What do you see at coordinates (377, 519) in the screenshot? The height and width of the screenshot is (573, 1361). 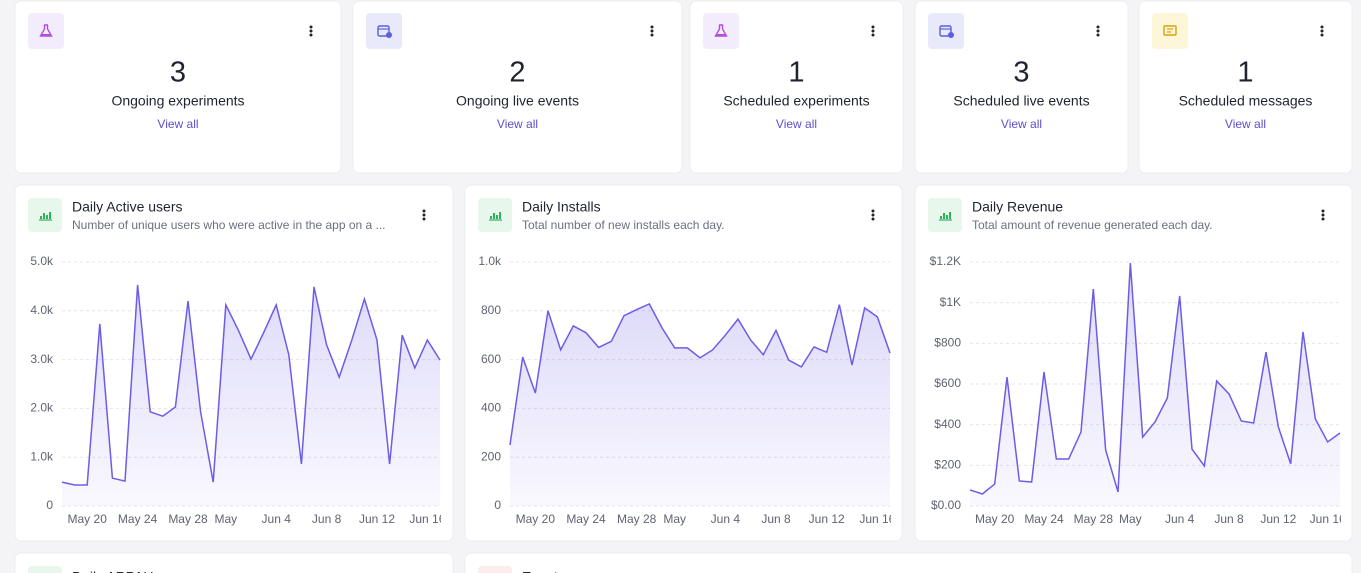 I see `x-tick-label: Jun 12` at bounding box center [377, 519].